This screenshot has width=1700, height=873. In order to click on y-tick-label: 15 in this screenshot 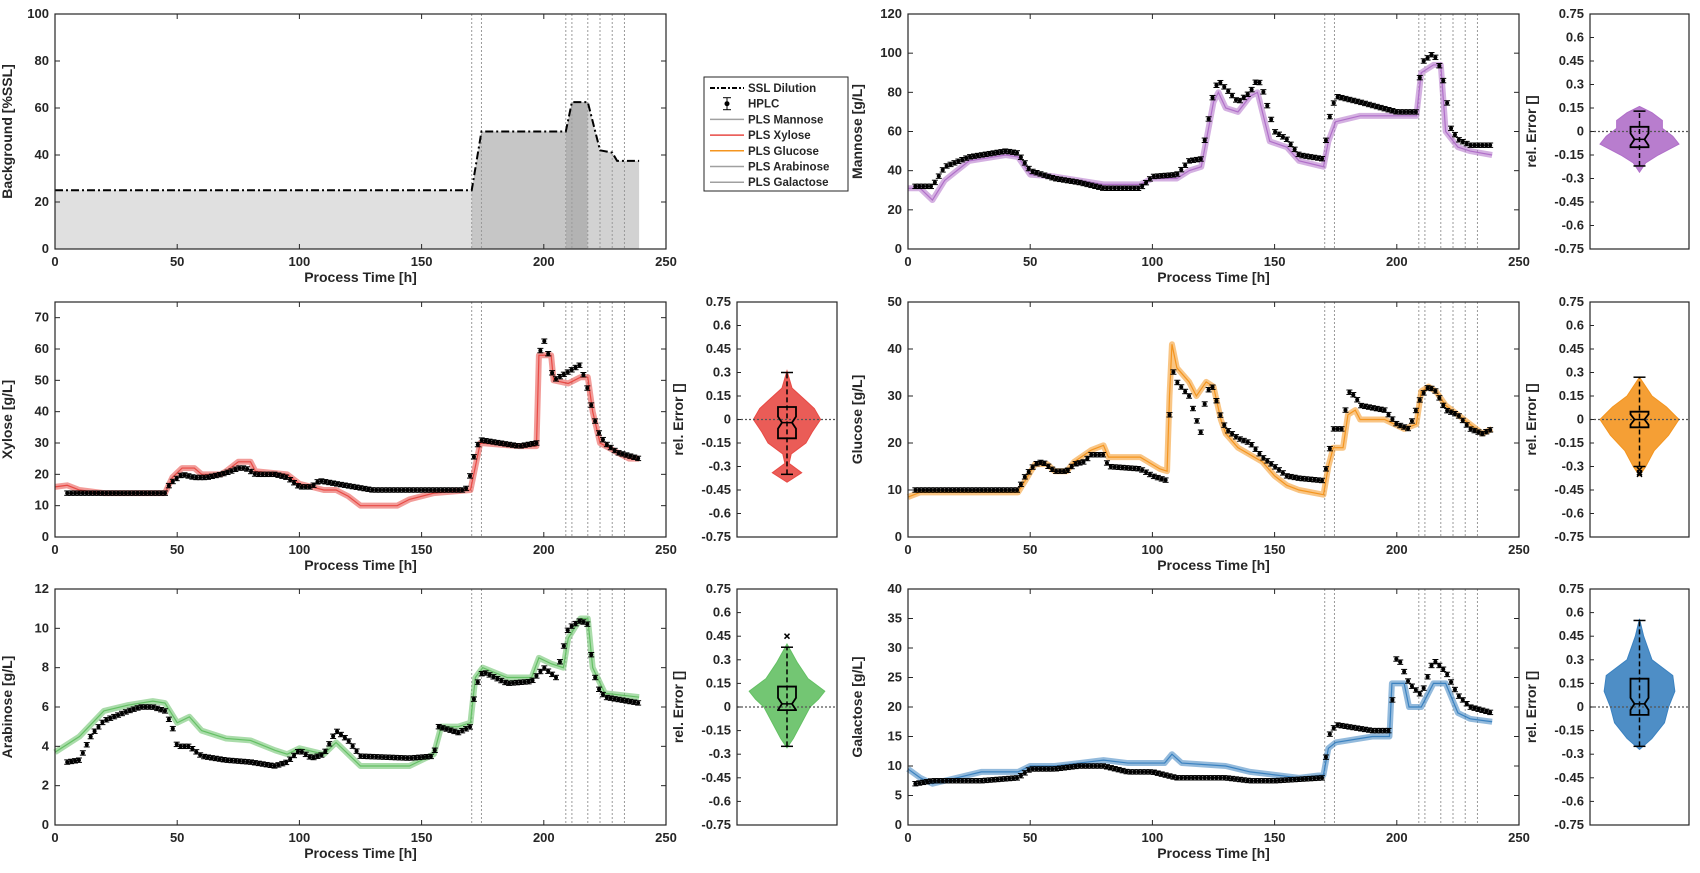, I will do `click(895, 736)`.